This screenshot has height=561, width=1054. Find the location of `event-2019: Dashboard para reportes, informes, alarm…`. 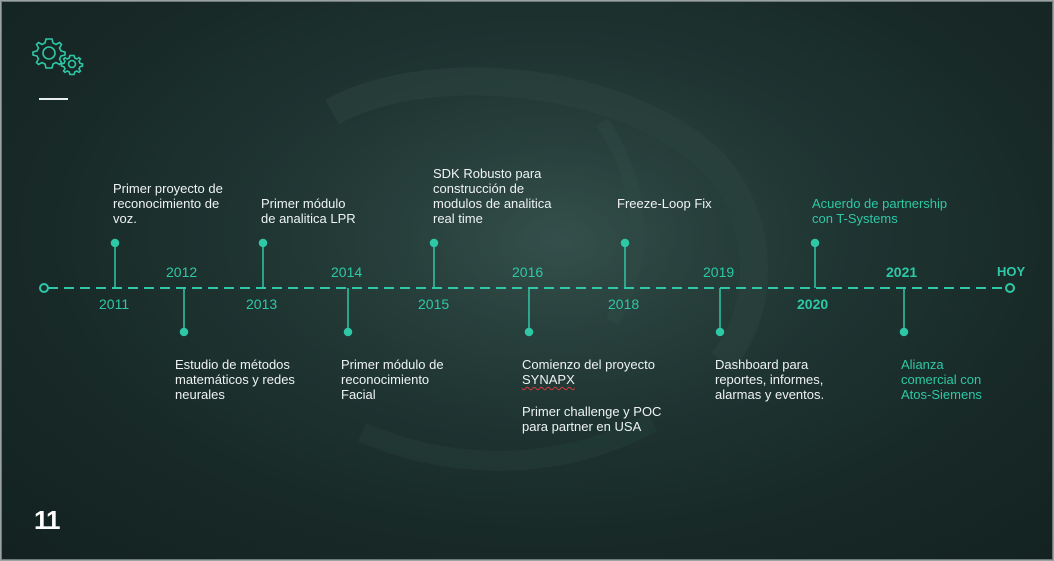

event-2019: Dashboard para reportes, informes, alarm… is located at coordinates (769, 379).